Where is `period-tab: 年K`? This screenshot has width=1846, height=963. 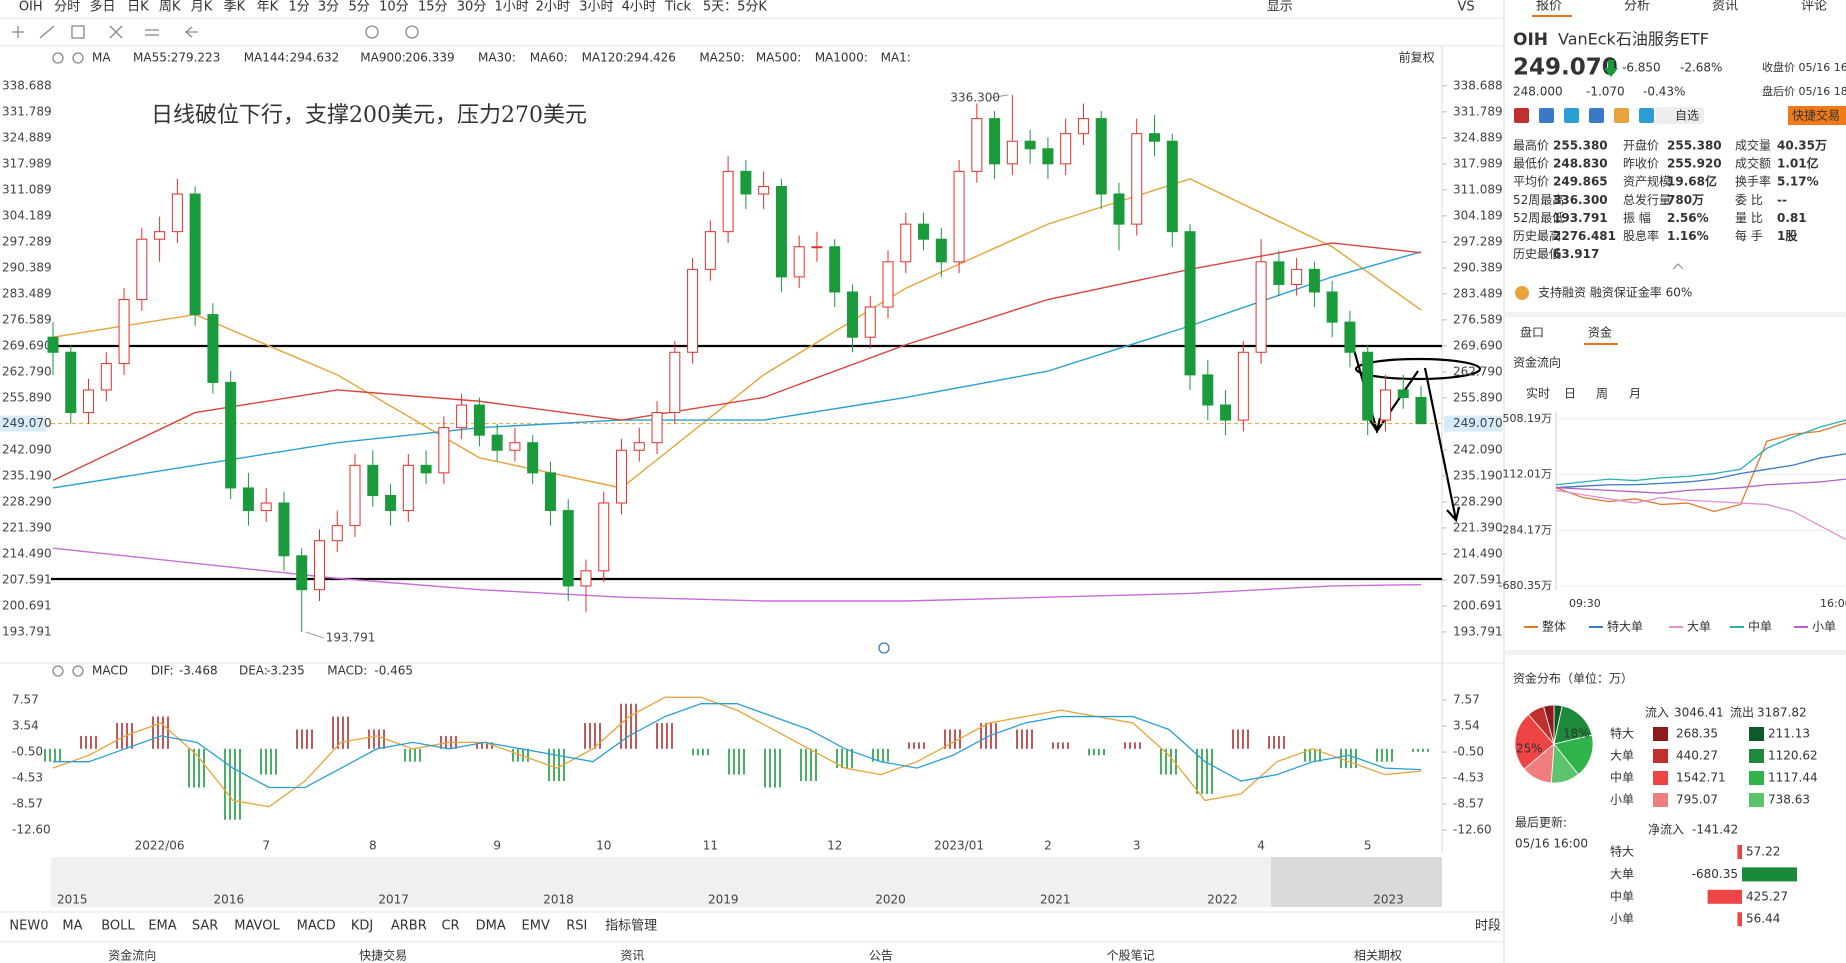 period-tab: 年K is located at coordinates (268, 7).